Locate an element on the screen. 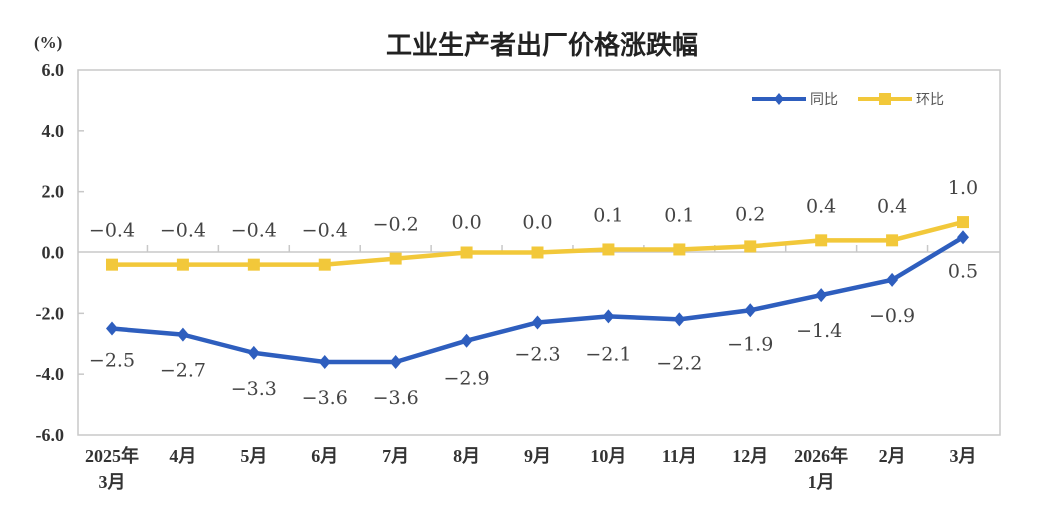 This screenshot has height=528, width=1044. x-tick-label: 6月 is located at coordinates (324, 456).